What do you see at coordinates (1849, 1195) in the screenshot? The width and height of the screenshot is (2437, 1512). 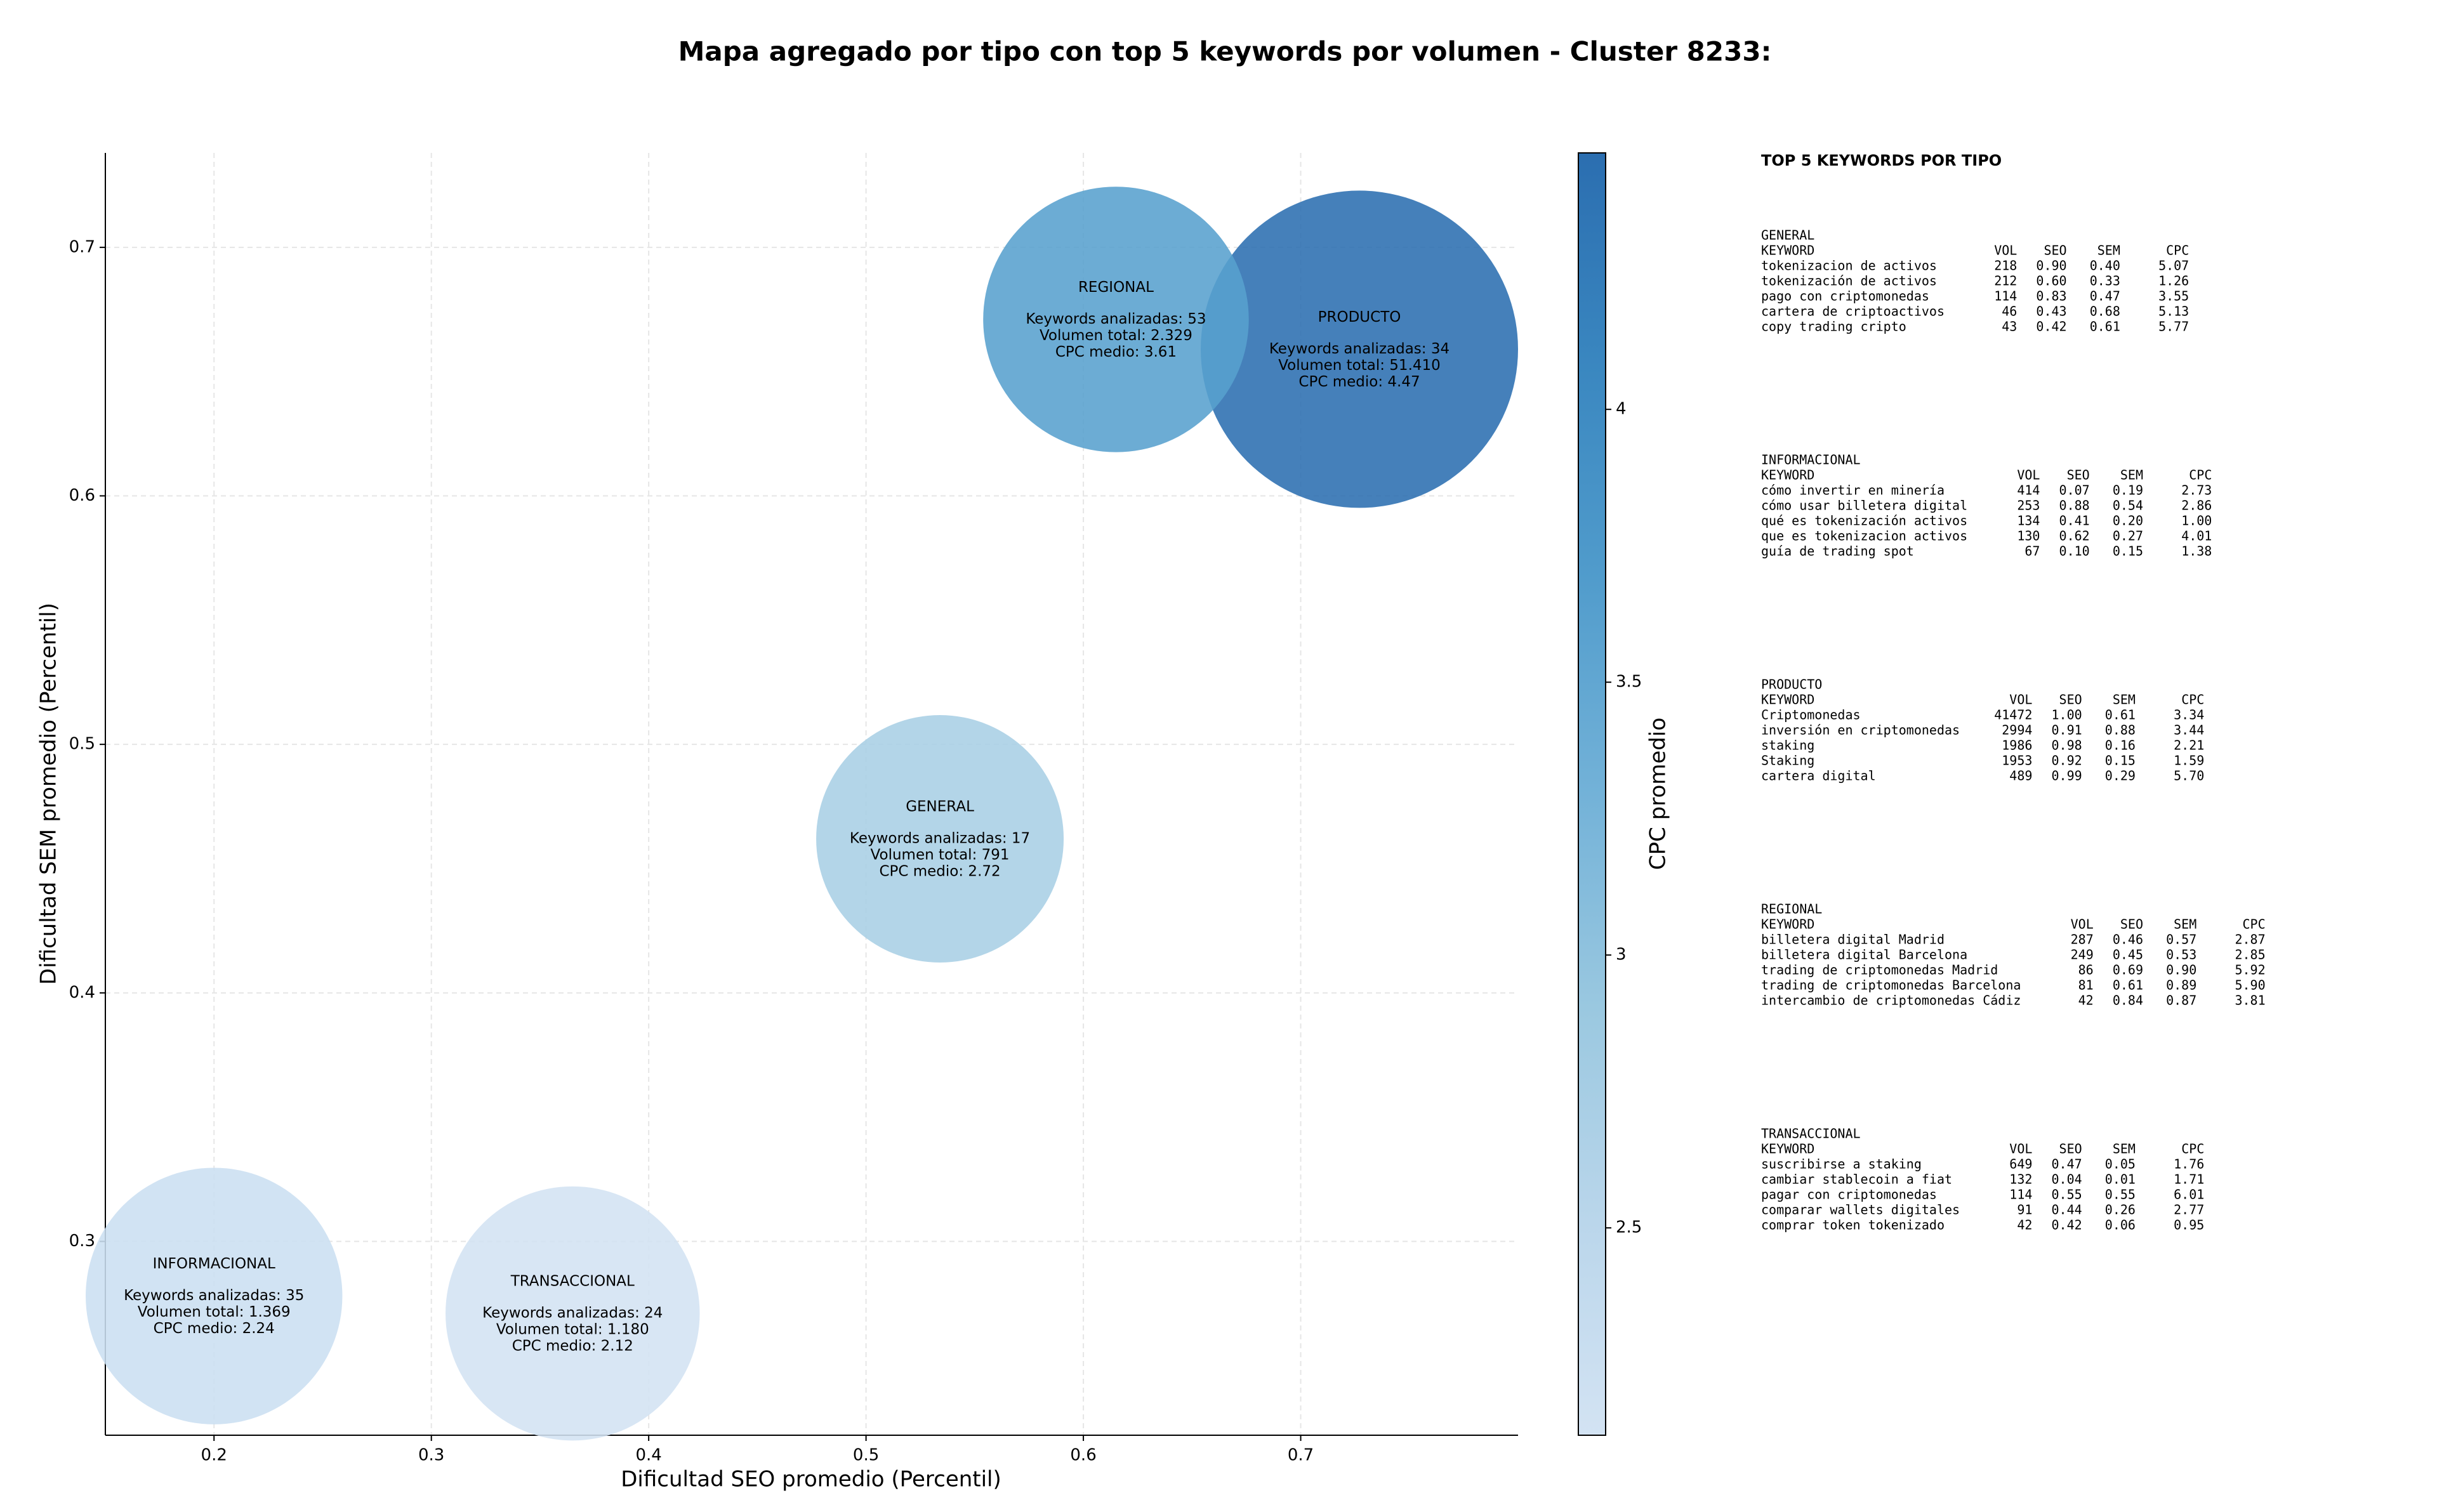 I see `keyword-cell: pagar con criptomonedas` at bounding box center [1849, 1195].